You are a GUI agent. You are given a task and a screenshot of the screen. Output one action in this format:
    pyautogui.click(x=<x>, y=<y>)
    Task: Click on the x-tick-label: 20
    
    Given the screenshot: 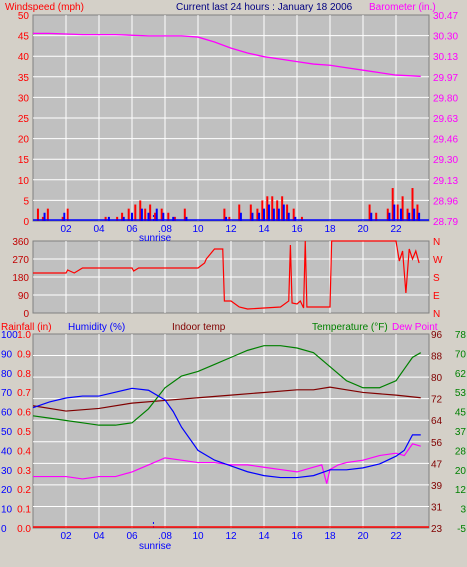 What is the action you would take?
    pyautogui.click(x=363, y=536)
    